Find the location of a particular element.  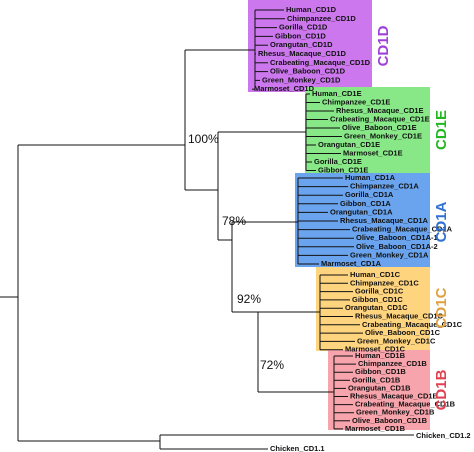

clade-label: CD1D is located at coordinates (383, 45).